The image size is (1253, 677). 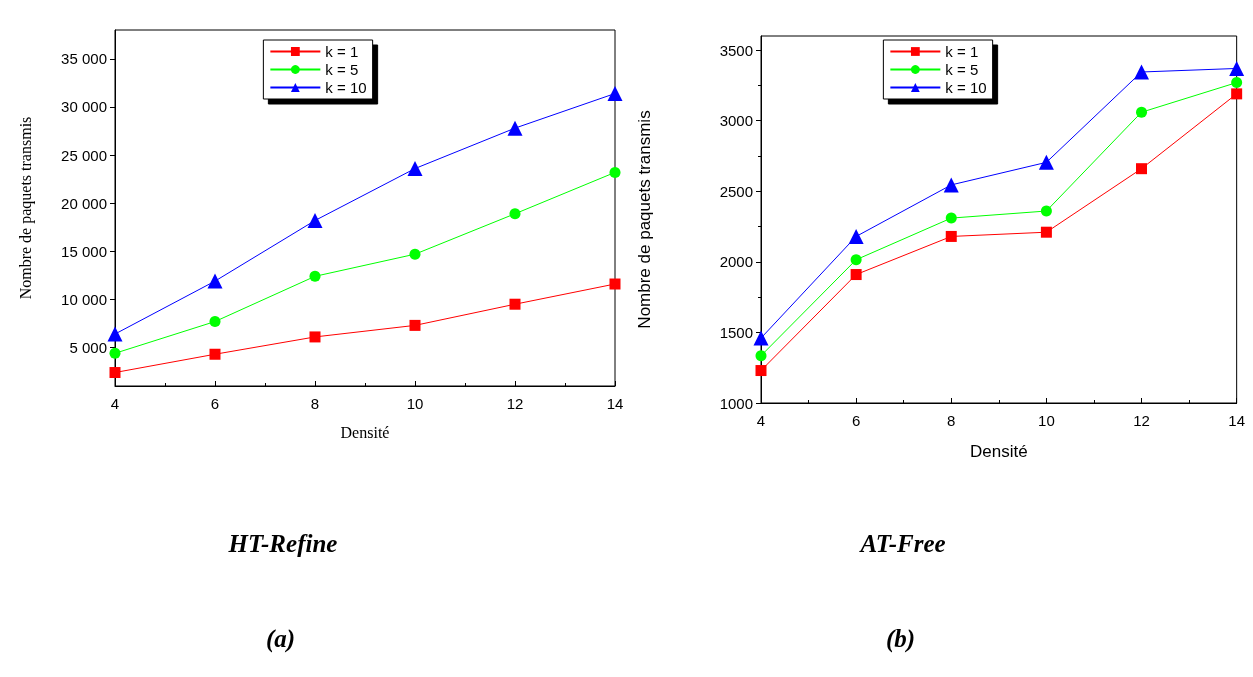 What do you see at coordinates (736, 50) in the screenshot?
I see `y-tick-label: 3500` at bounding box center [736, 50].